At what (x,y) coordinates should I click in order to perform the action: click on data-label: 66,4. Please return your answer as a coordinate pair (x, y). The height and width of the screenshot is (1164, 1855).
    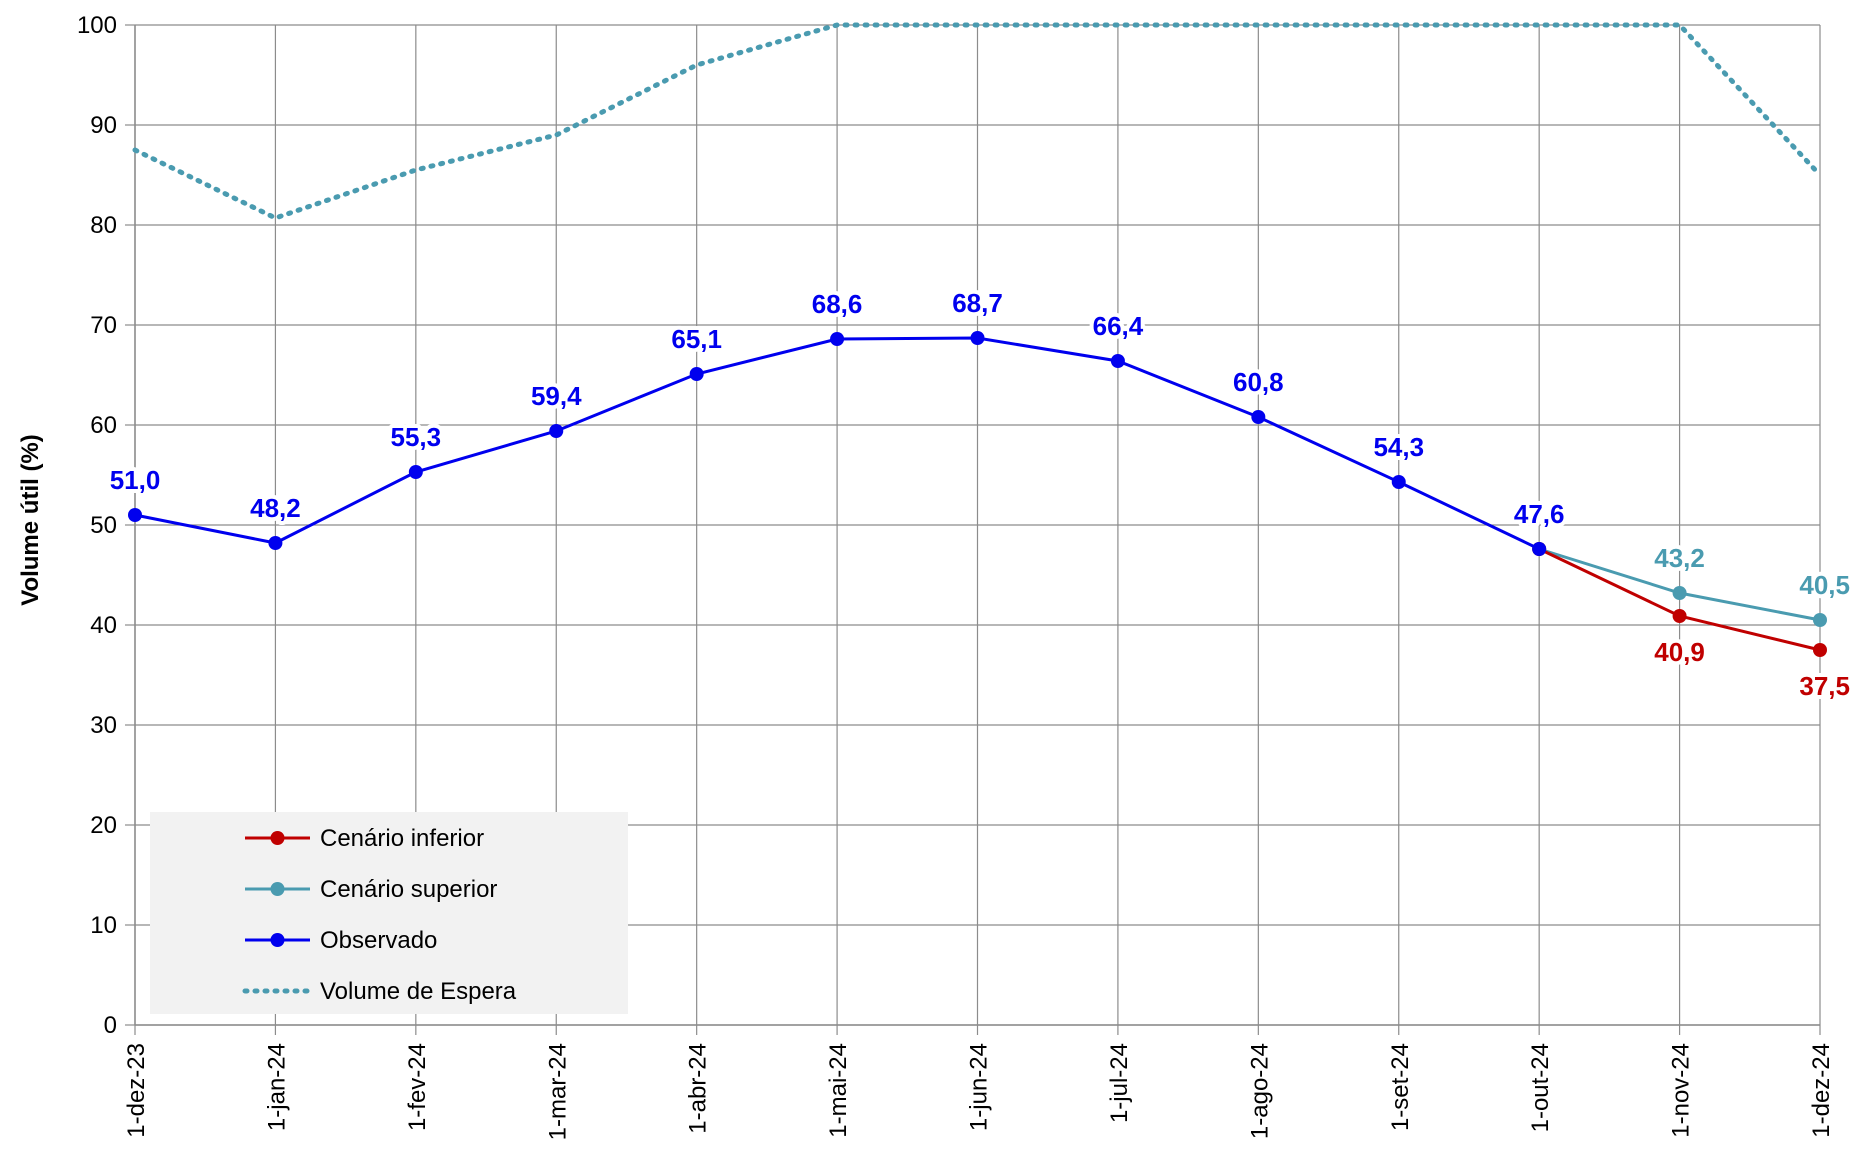
    Looking at the image, I should click on (1118, 326).